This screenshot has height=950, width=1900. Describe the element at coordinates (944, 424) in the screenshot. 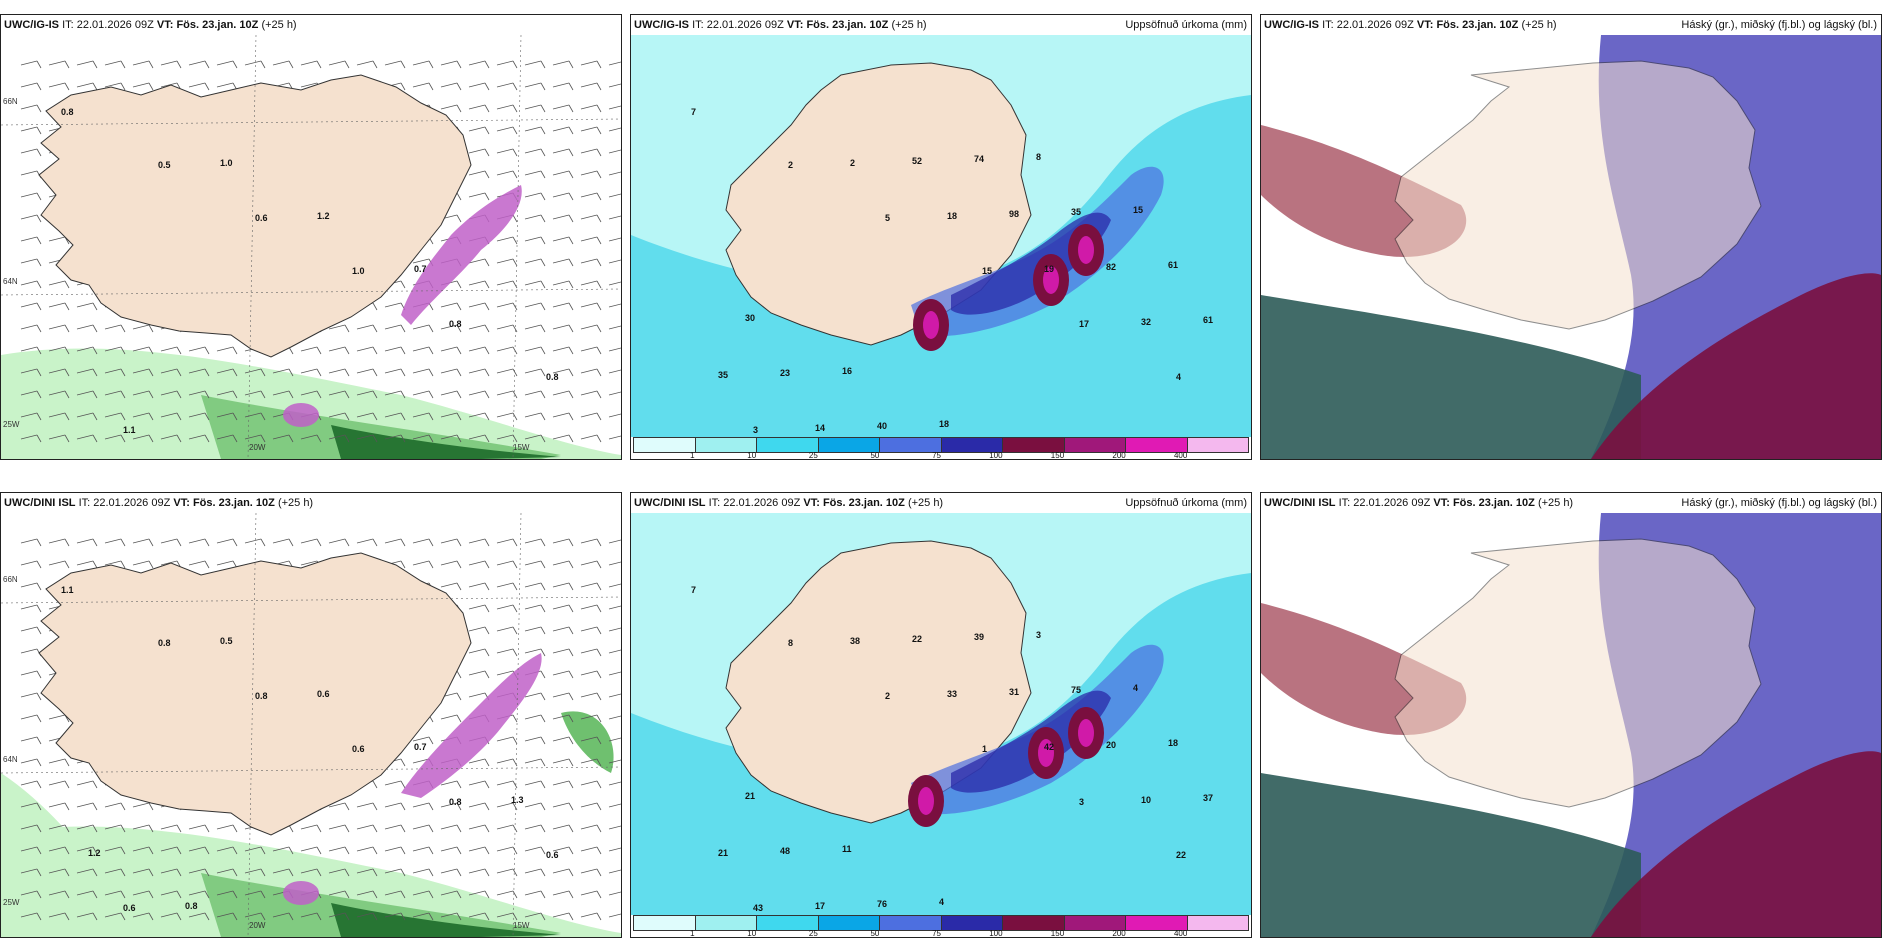

I see `map-value-label: 18` at that location.